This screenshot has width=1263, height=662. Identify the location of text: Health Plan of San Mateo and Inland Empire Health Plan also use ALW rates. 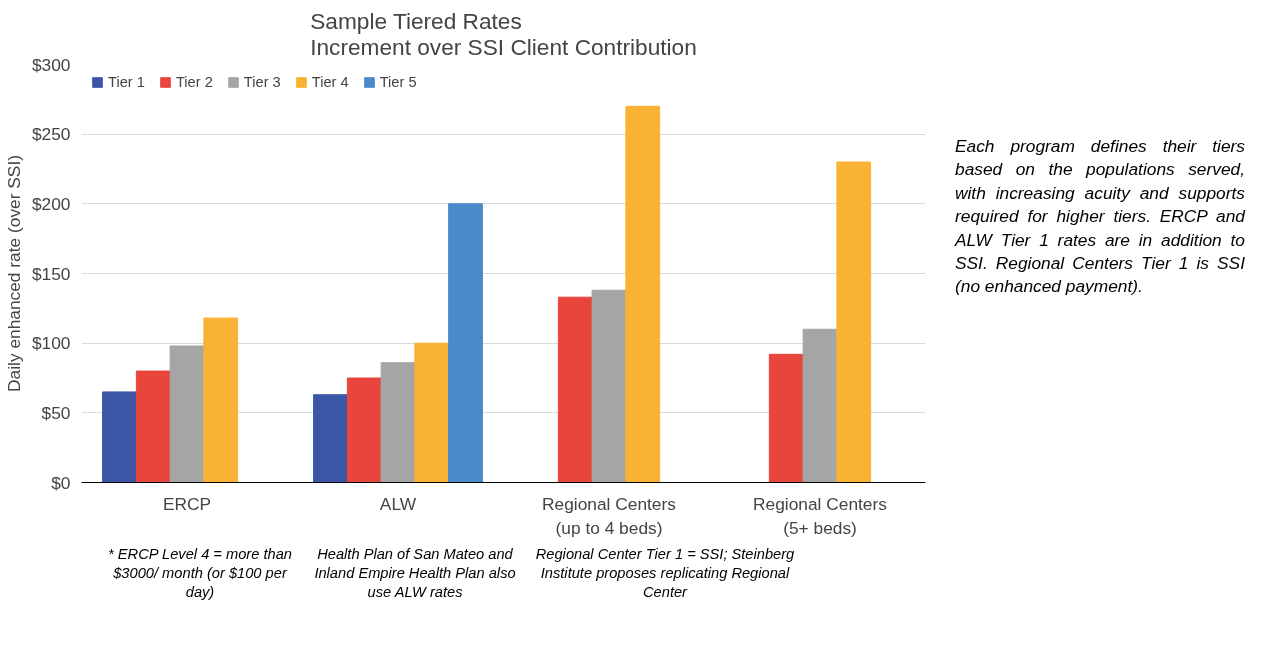
(415, 574).